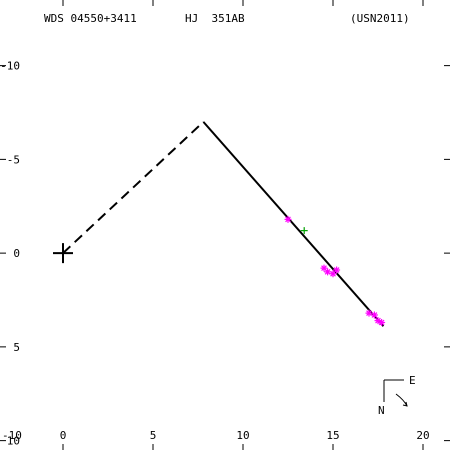  Describe the element at coordinates (63, 435) in the screenshot. I see `x-tick-label: 0` at that location.